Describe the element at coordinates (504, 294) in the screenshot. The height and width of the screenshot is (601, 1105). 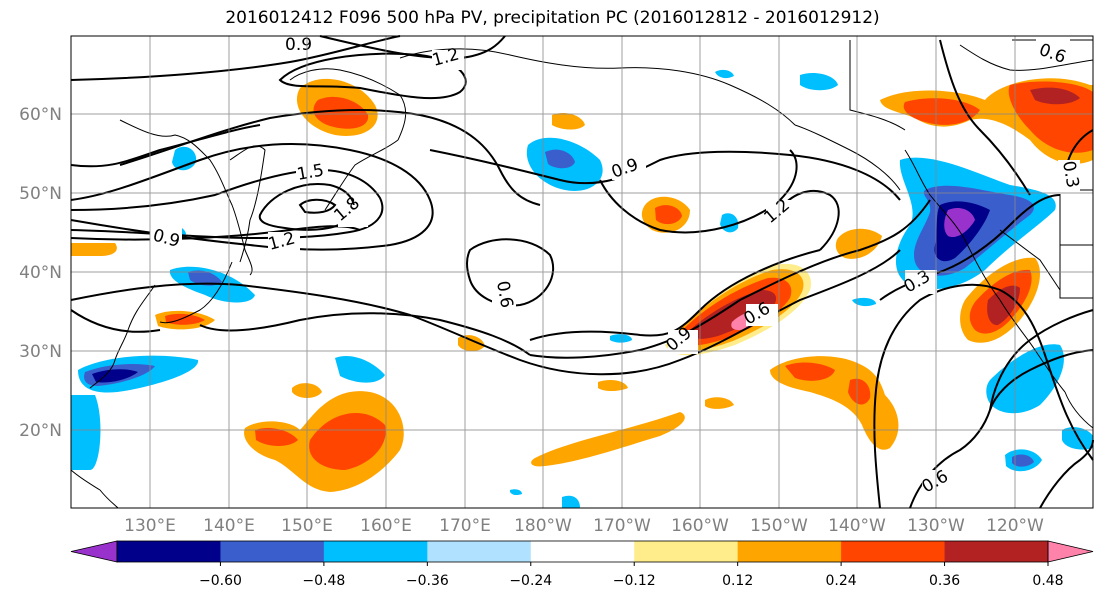
I see `contour-label: 0.6` at that location.